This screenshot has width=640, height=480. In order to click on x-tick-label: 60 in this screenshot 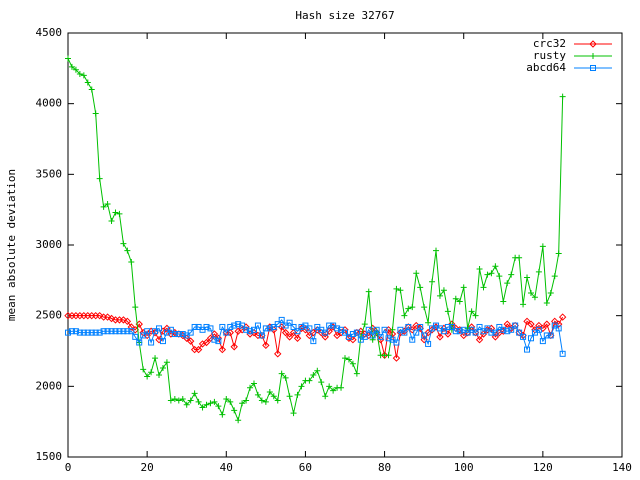, I will do `click(305, 467)`.